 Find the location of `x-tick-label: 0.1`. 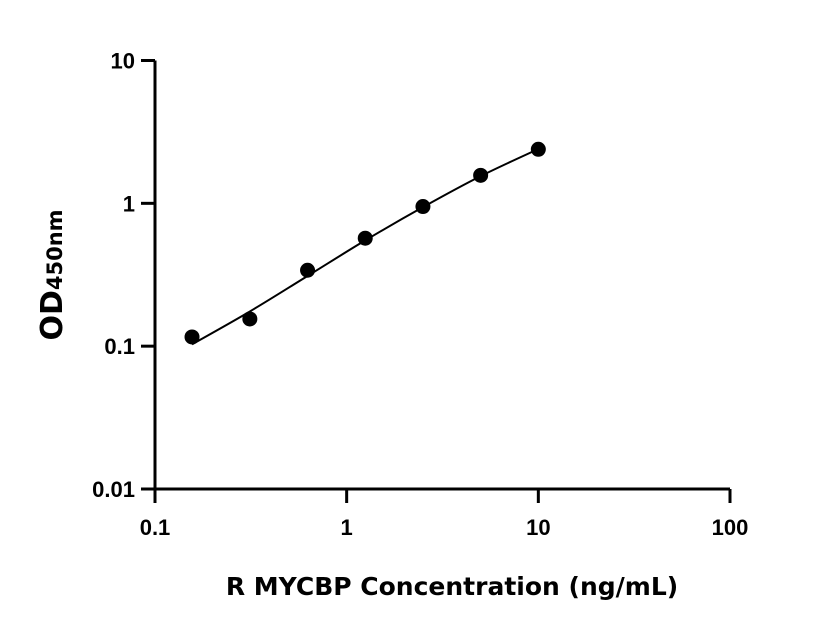

x-tick-label: 0.1 is located at coordinates (155, 527).